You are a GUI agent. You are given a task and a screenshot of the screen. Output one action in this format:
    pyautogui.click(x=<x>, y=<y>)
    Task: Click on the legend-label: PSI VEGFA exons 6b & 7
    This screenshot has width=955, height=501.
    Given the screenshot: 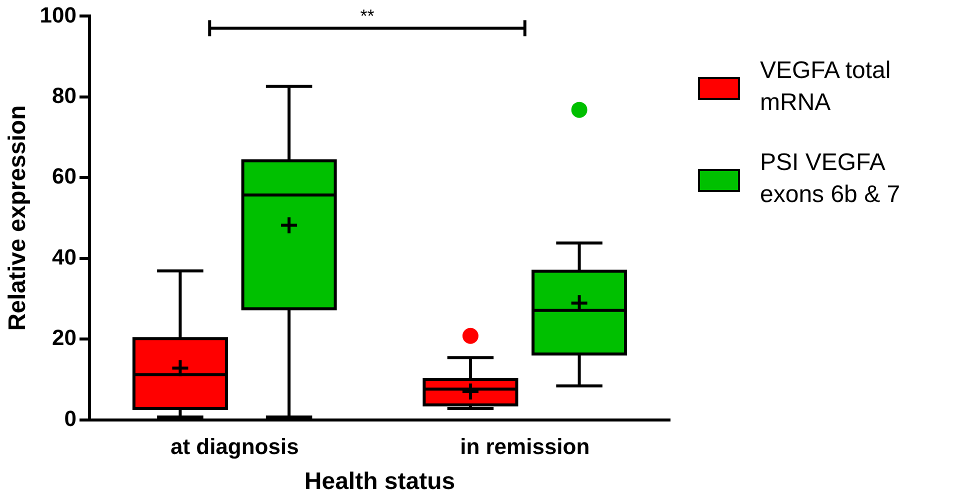 What is the action you would take?
    pyautogui.click(x=831, y=179)
    